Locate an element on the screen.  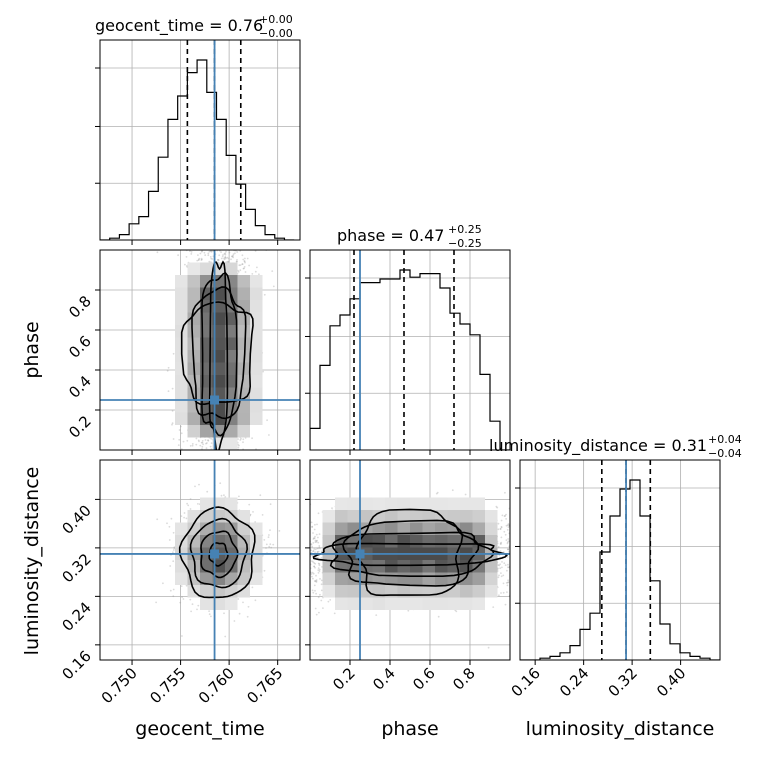
y-tick-label: 0.24 is located at coordinates (76, 616).